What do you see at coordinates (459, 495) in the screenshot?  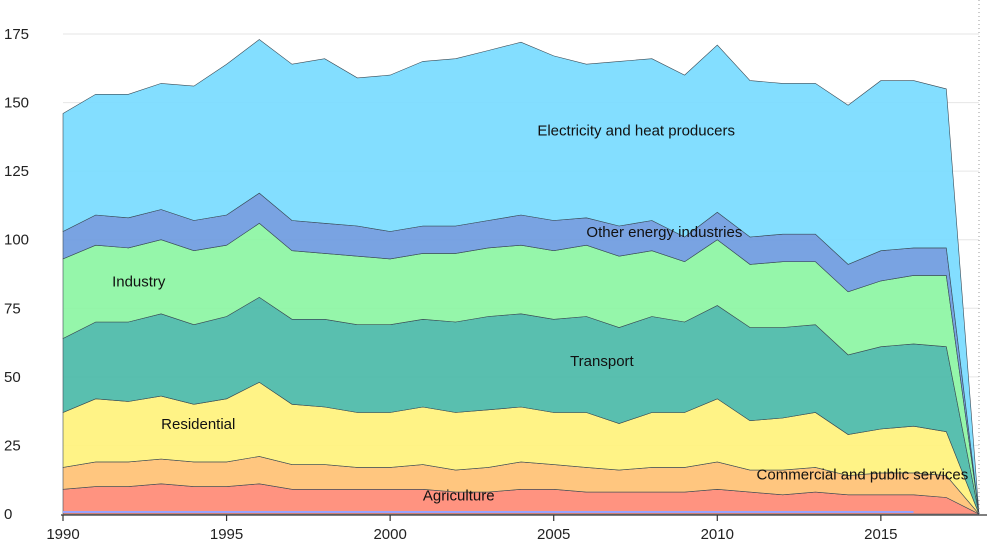 I see `series-label-agriculture: Agriculture` at bounding box center [459, 495].